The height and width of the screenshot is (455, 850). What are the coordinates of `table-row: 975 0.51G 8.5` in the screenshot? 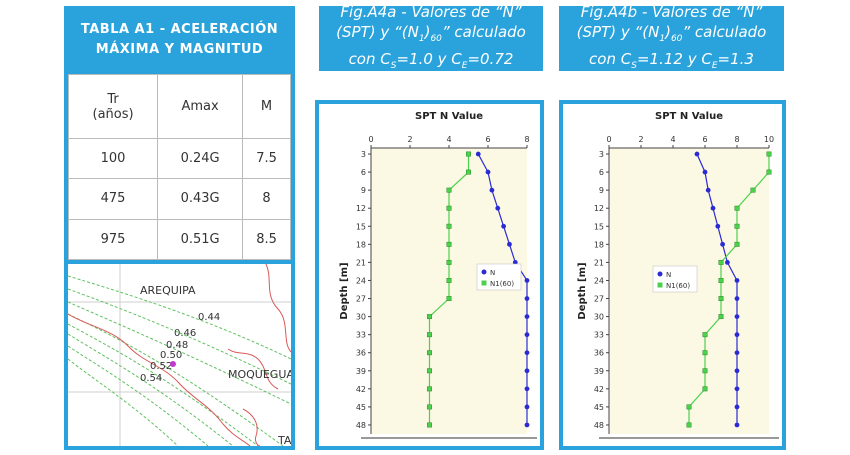 It's located at (179, 239).